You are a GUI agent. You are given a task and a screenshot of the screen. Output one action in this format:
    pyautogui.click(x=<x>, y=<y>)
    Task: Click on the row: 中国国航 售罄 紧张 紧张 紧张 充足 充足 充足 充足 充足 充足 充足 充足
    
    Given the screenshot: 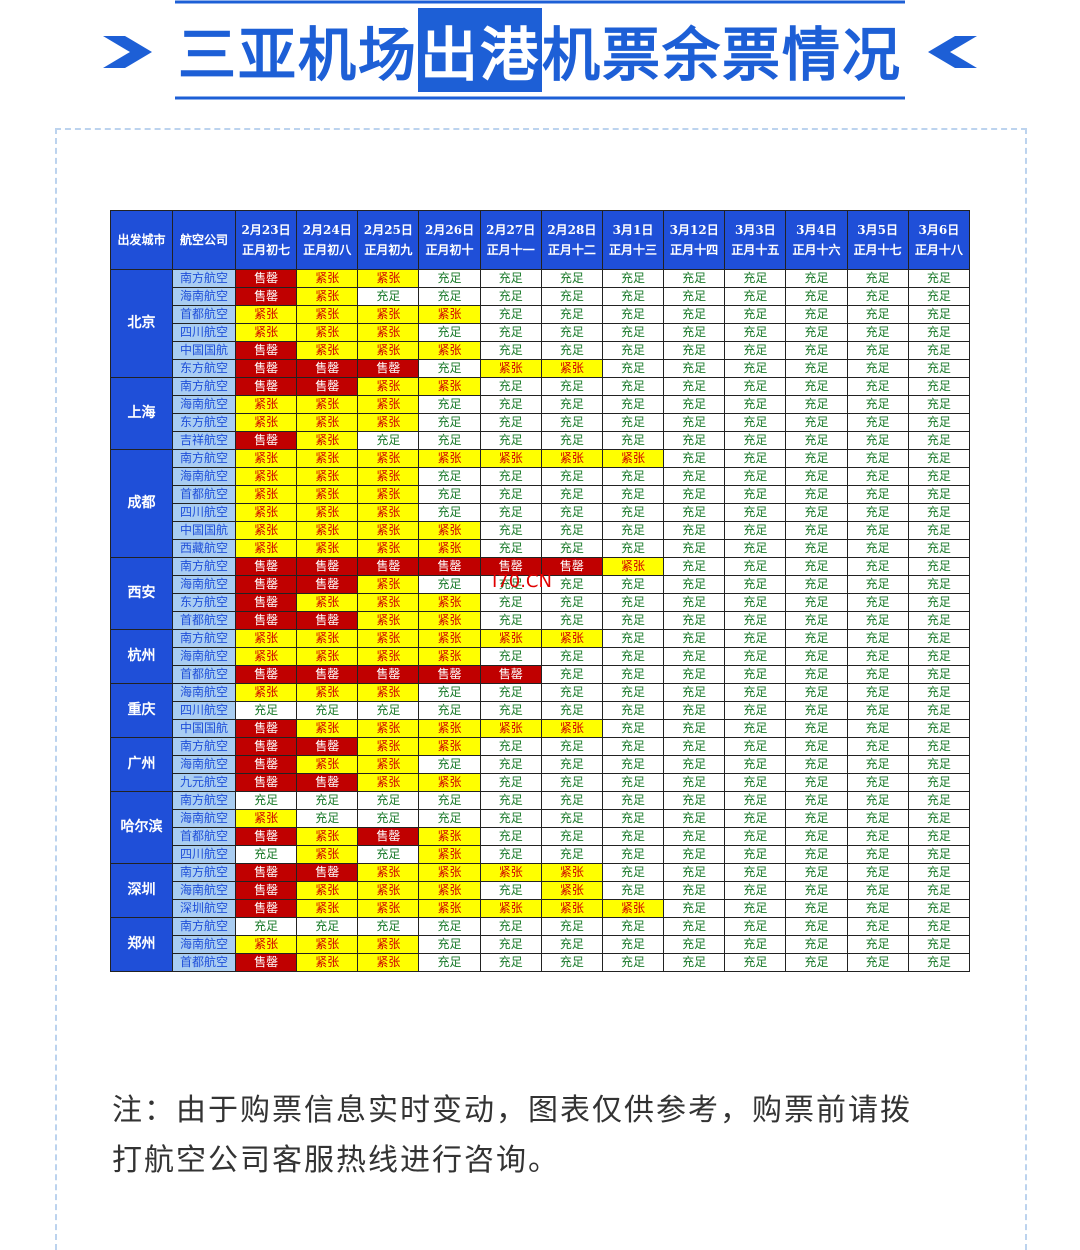 What is the action you would take?
    pyautogui.click(x=541, y=350)
    